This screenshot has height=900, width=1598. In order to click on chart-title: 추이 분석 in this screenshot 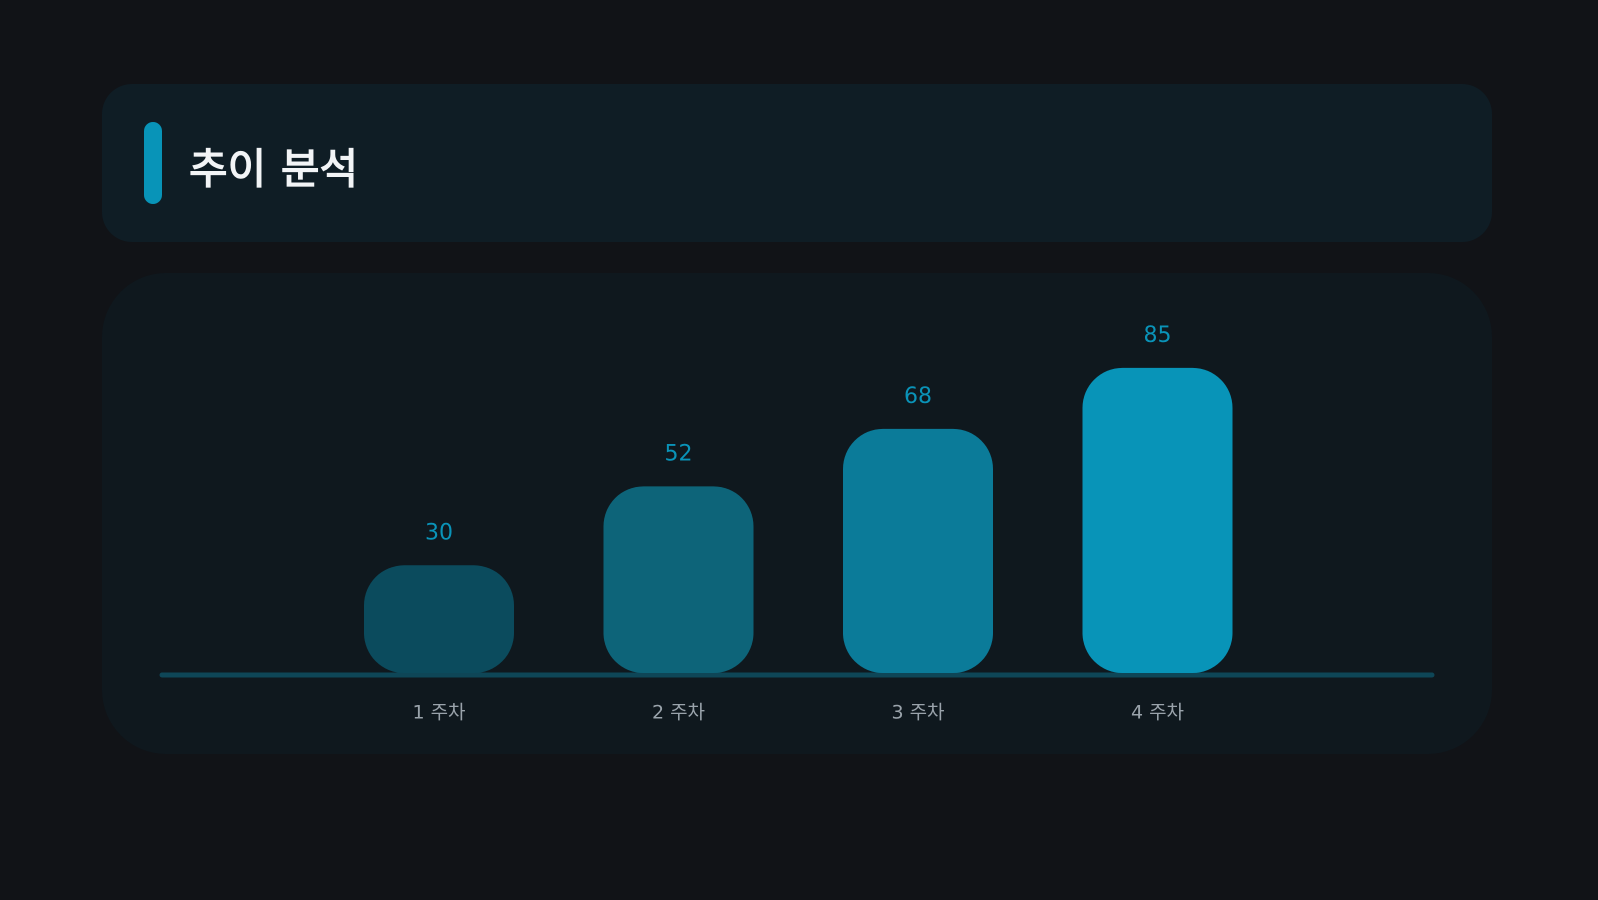, I will do `click(273, 169)`.